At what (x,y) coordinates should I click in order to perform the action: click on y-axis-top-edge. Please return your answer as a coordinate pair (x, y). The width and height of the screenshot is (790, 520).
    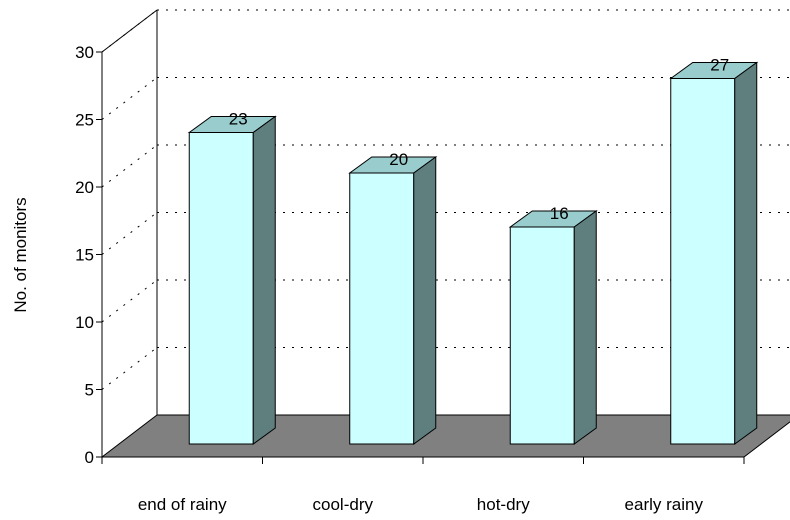
    Looking at the image, I should click on (129, 31).